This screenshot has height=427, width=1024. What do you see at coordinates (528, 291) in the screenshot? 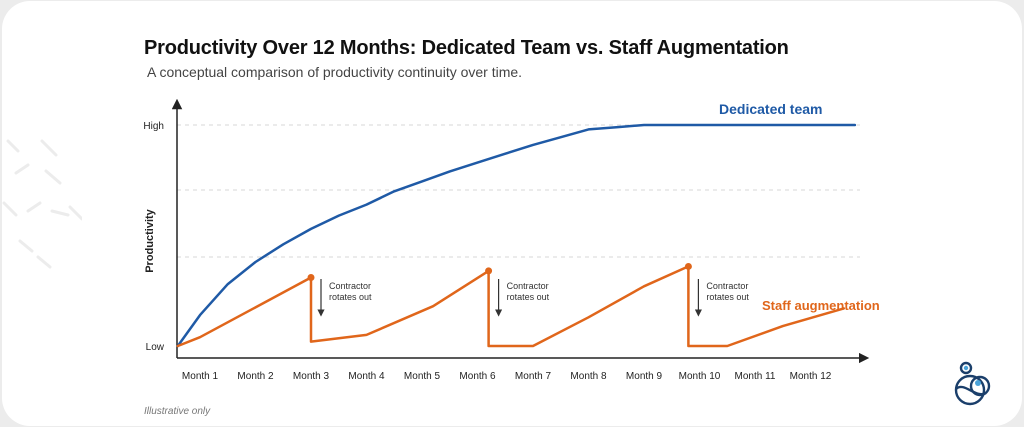
I see `annotation-text-2: Contractor rotates out` at bounding box center [528, 291].